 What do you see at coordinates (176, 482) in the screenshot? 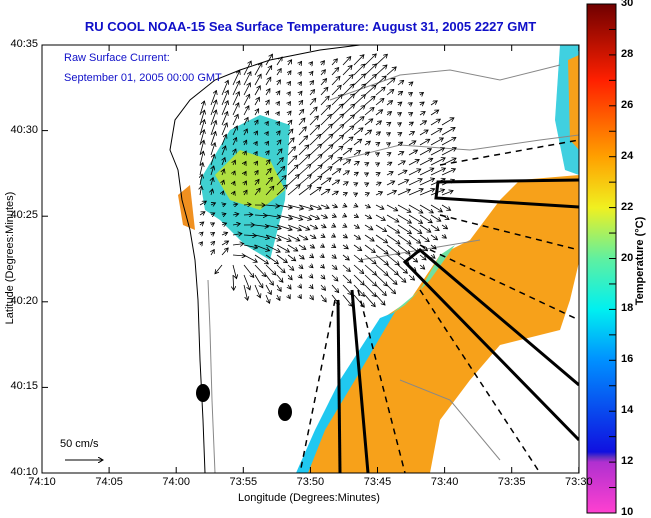
I see `x-tick-label: 74:00` at bounding box center [176, 482].